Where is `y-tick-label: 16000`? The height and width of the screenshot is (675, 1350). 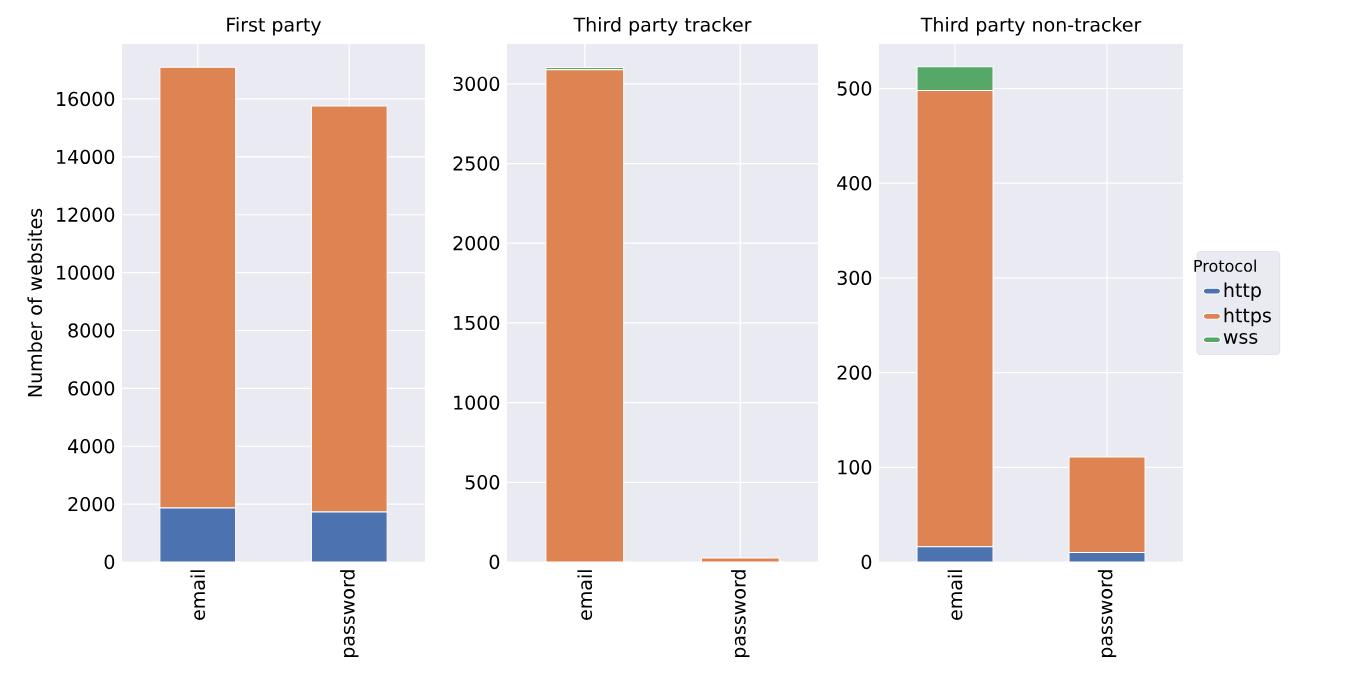
y-tick-label: 16000 is located at coordinates (86, 99).